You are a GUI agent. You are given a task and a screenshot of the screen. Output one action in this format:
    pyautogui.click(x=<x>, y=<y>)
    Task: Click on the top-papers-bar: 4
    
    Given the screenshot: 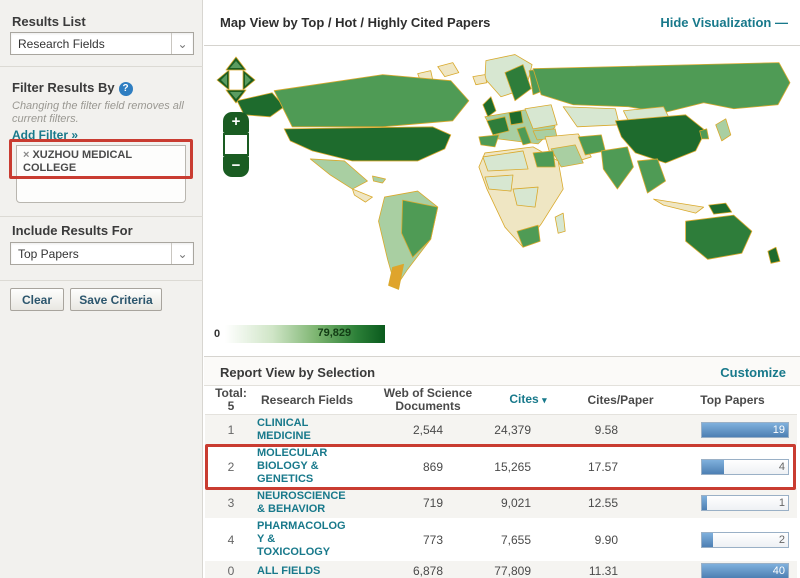 What is the action you would take?
    pyautogui.click(x=745, y=466)
    